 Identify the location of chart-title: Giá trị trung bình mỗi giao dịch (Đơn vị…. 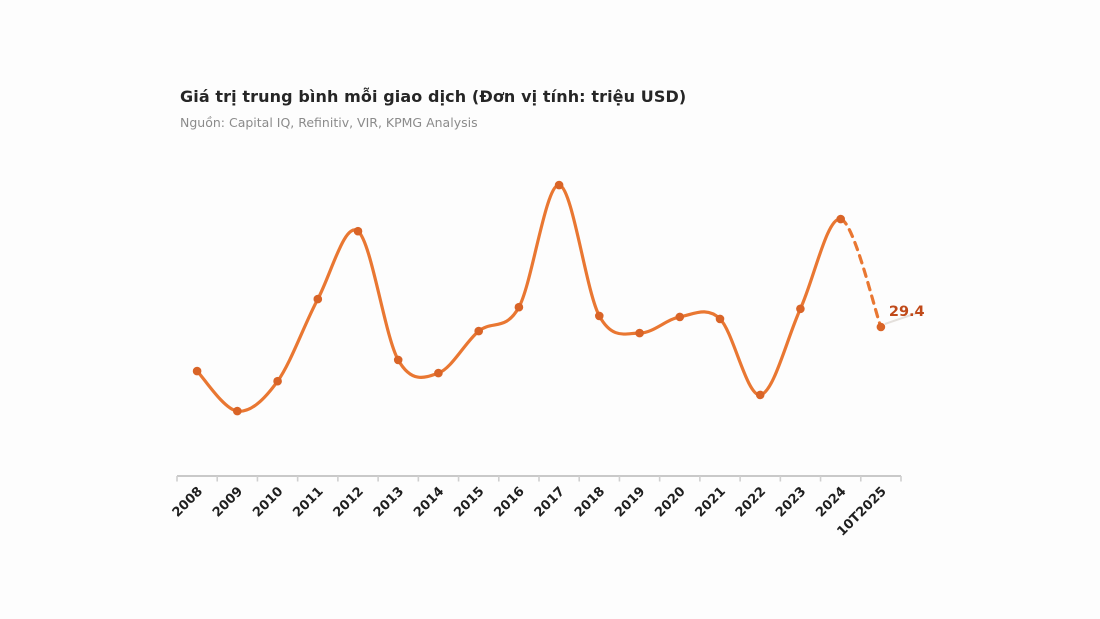
(433, 96).